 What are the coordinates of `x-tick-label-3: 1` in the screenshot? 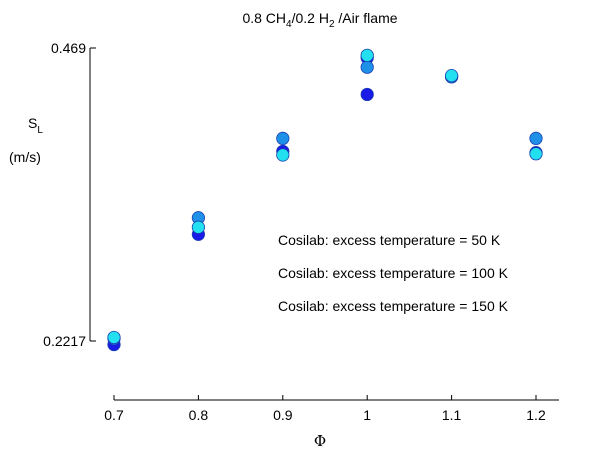 It's located at (367, 415).